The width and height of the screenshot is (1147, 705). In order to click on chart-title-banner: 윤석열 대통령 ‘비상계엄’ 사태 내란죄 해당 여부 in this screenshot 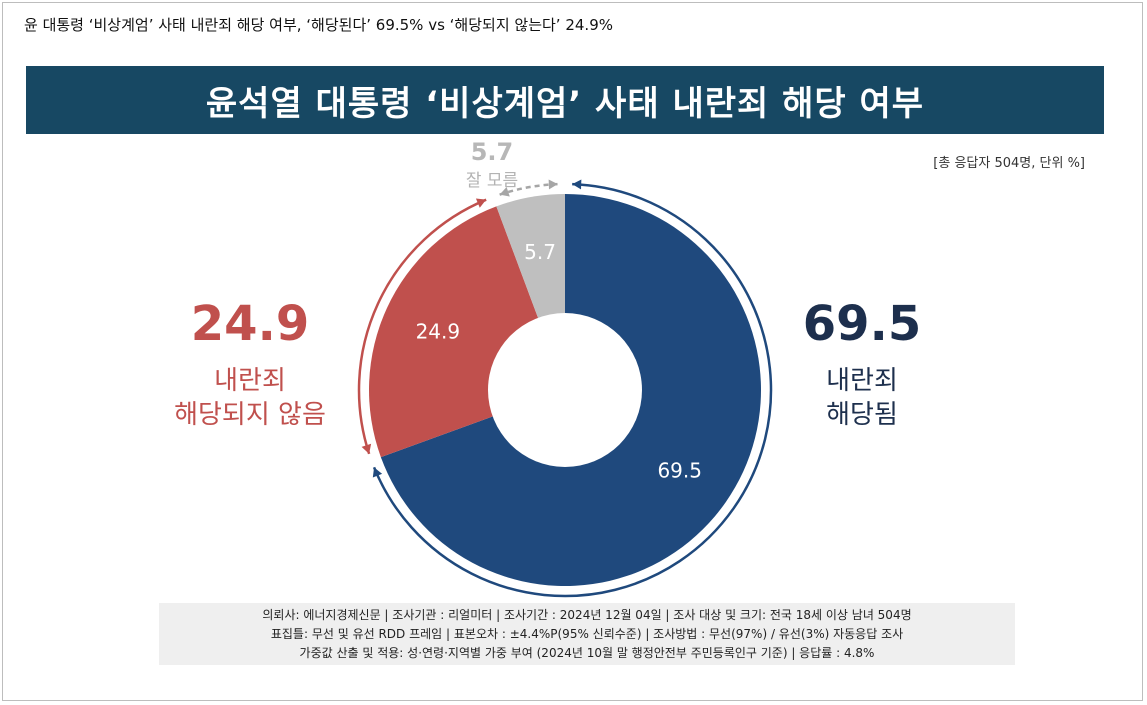, I will do `click(565, 100)`.